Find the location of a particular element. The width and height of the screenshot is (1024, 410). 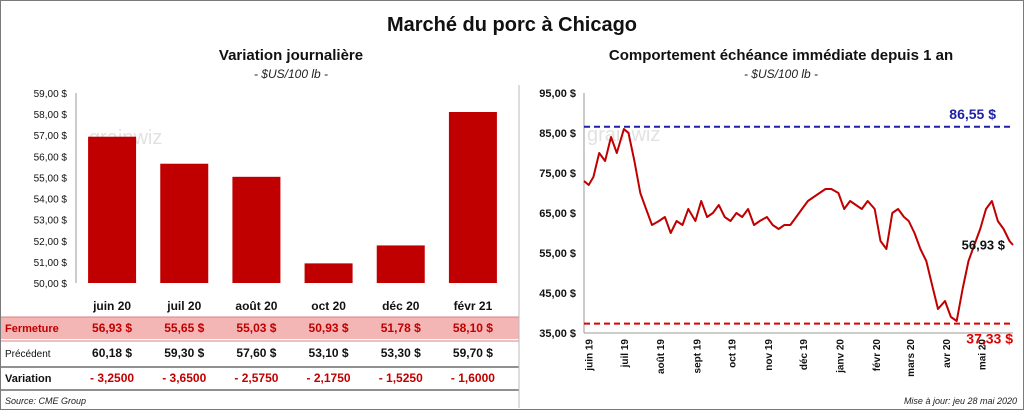

y-tick-label: 45,00 $ is located at coordinates (557, 294).